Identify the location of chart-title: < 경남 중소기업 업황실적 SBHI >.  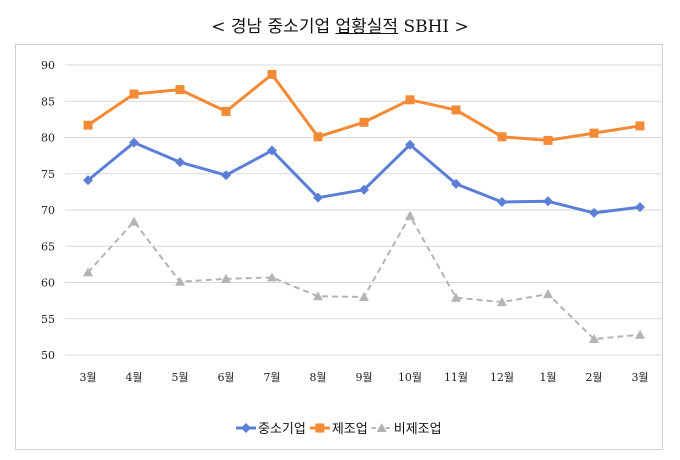
(340, 24).